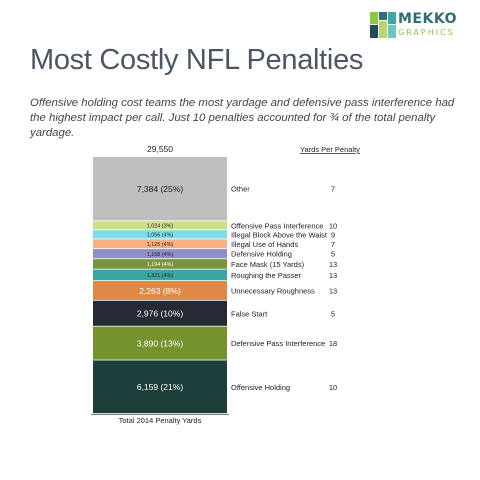 The width and height of the screenshot is (480, 480). I want to click on segment-name-label: Offensive Pass Interference, so click(277, 225).